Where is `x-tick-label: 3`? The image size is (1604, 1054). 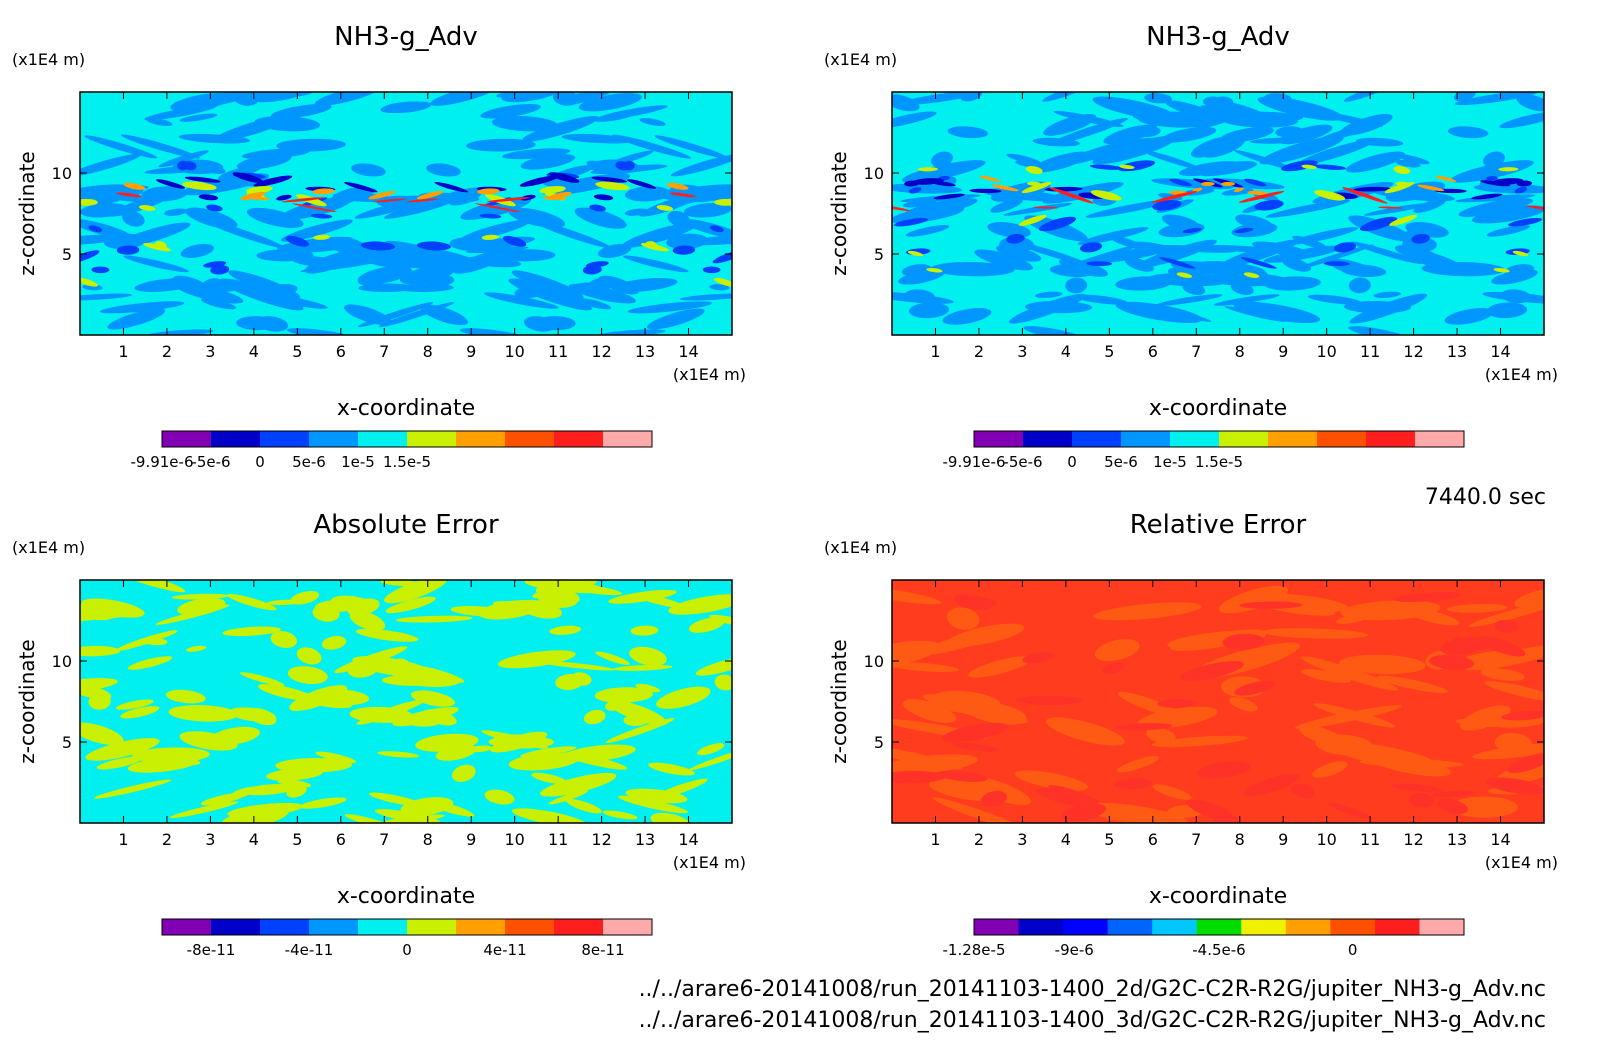 x-tick-label: 3 is located at coordinates (210, 351).